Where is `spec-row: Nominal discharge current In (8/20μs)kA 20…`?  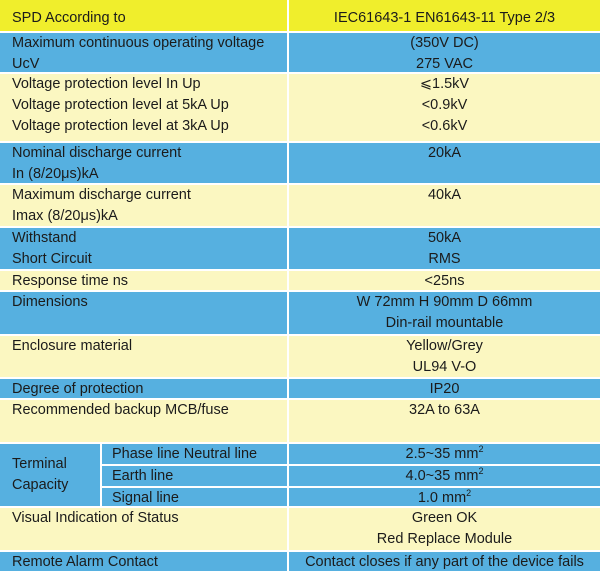
spec-row: Nominal discharge current In (8/20μs)kA 20… is located at coordinates (300, 164).